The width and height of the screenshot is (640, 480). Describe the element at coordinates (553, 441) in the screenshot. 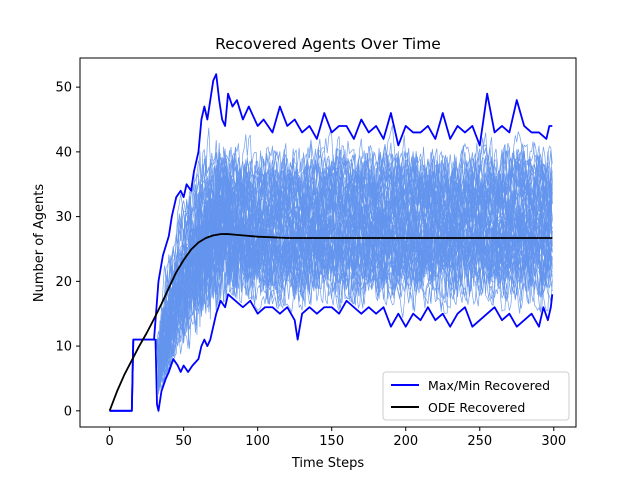

I see `x-tick-label: 300` at that location.